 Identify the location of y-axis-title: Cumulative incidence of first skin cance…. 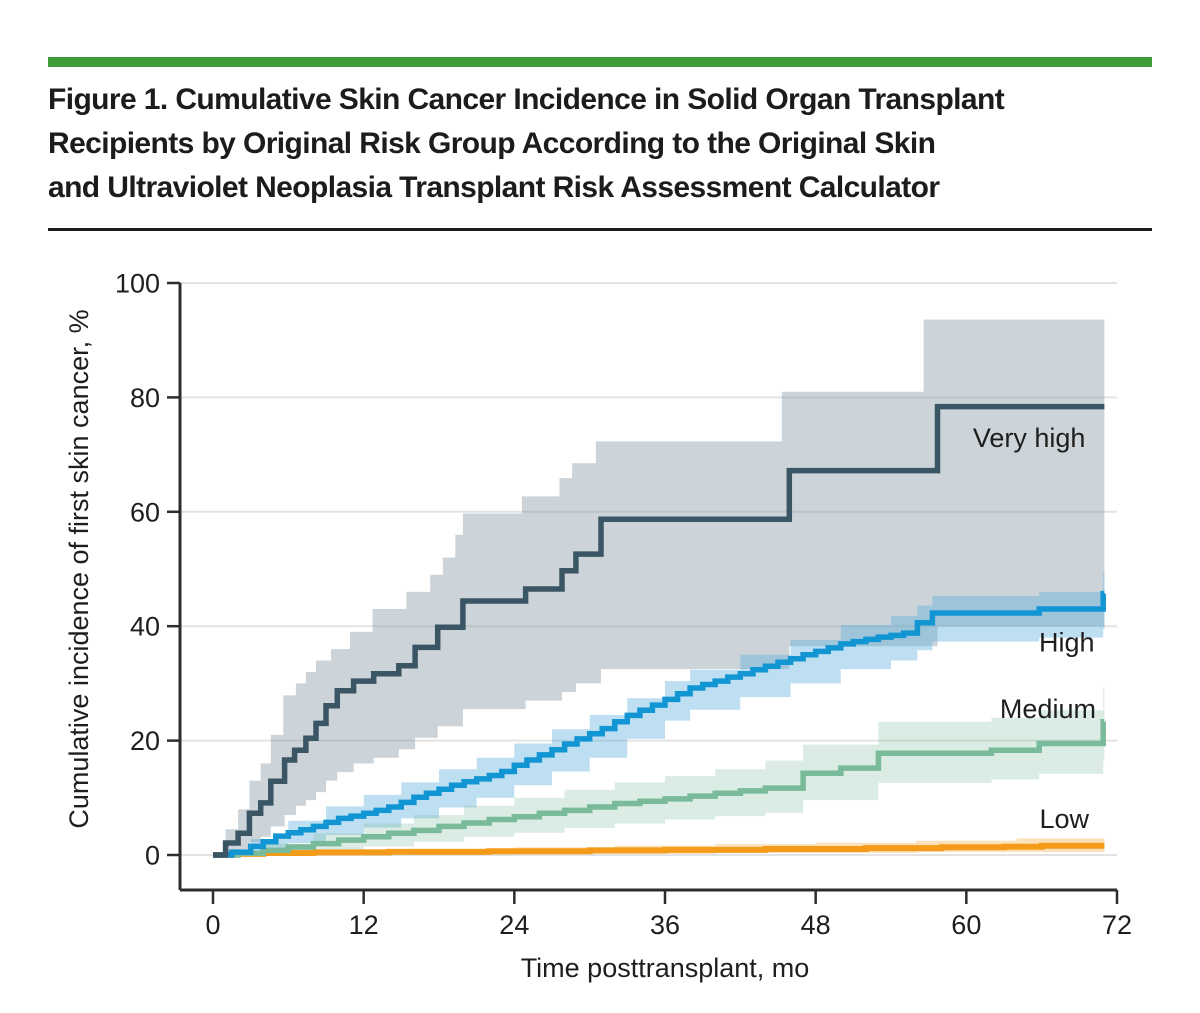
(79, 568).